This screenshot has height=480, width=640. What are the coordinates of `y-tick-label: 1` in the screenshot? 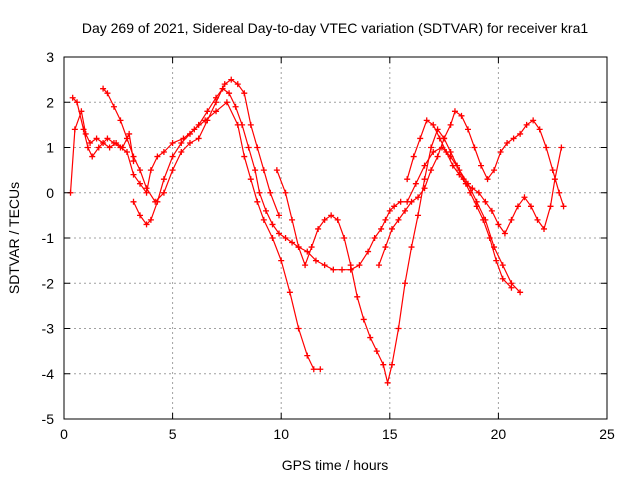 It's located at (50, 148).